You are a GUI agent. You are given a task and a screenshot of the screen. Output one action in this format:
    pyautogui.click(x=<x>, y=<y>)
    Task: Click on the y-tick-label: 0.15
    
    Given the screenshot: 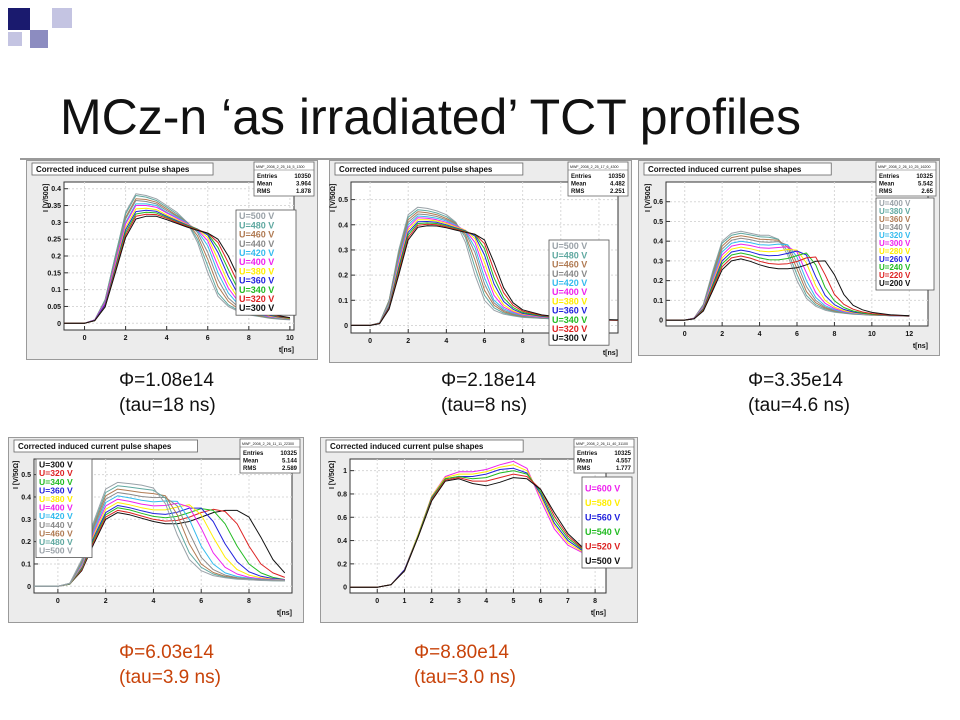 What is the action you would take?
    pyautogui.click(x=54, y=273)
    